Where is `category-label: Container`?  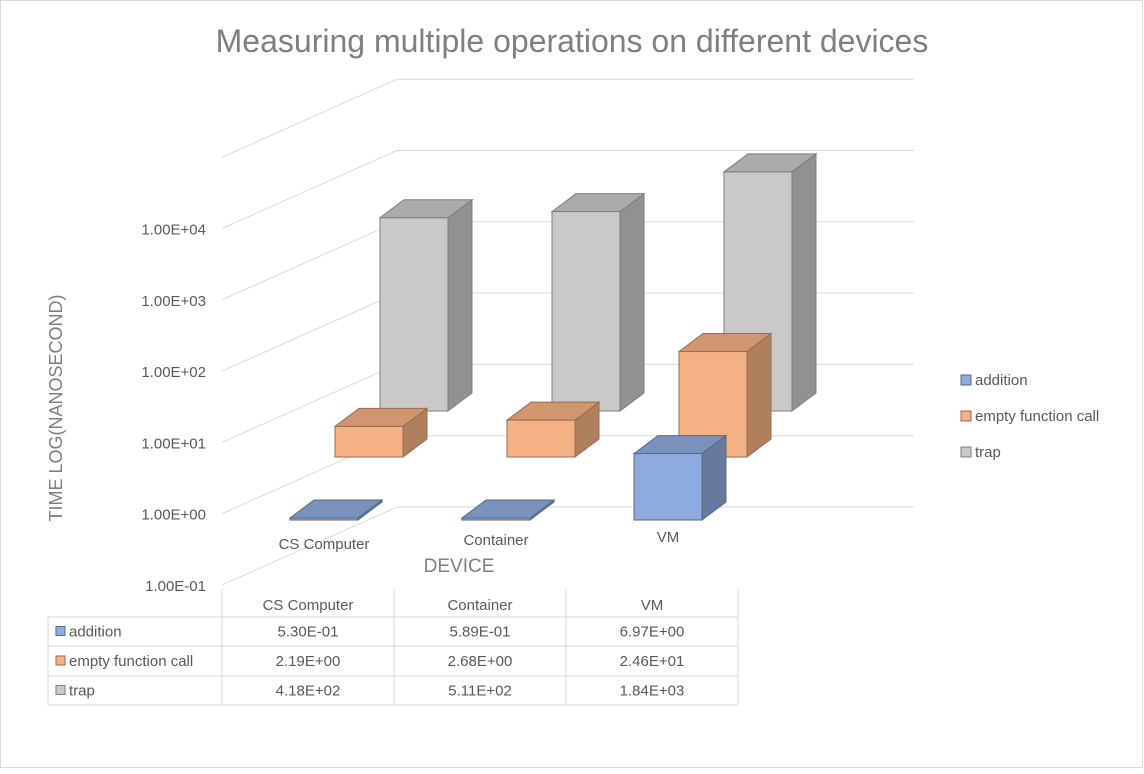 category-label: Container is located at coordinates (495, 540).